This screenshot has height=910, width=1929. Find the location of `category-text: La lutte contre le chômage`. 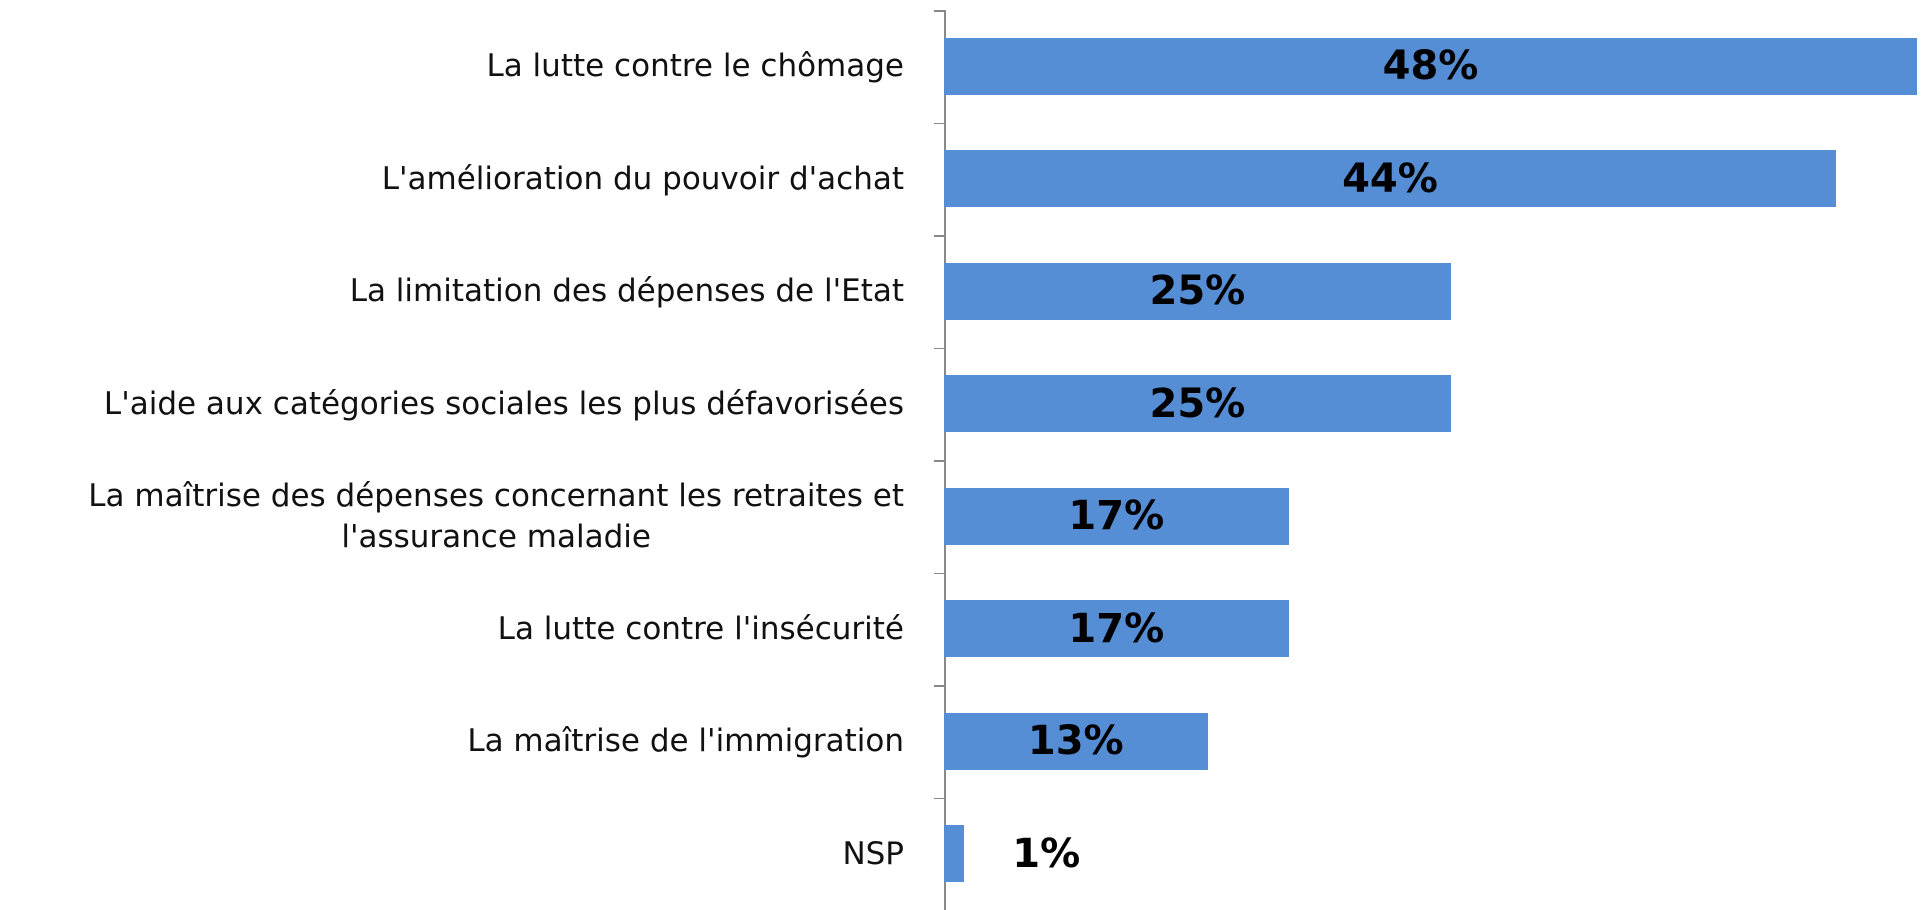

category-text: La lutte contre le chômage is located at coordinates (695, 66).